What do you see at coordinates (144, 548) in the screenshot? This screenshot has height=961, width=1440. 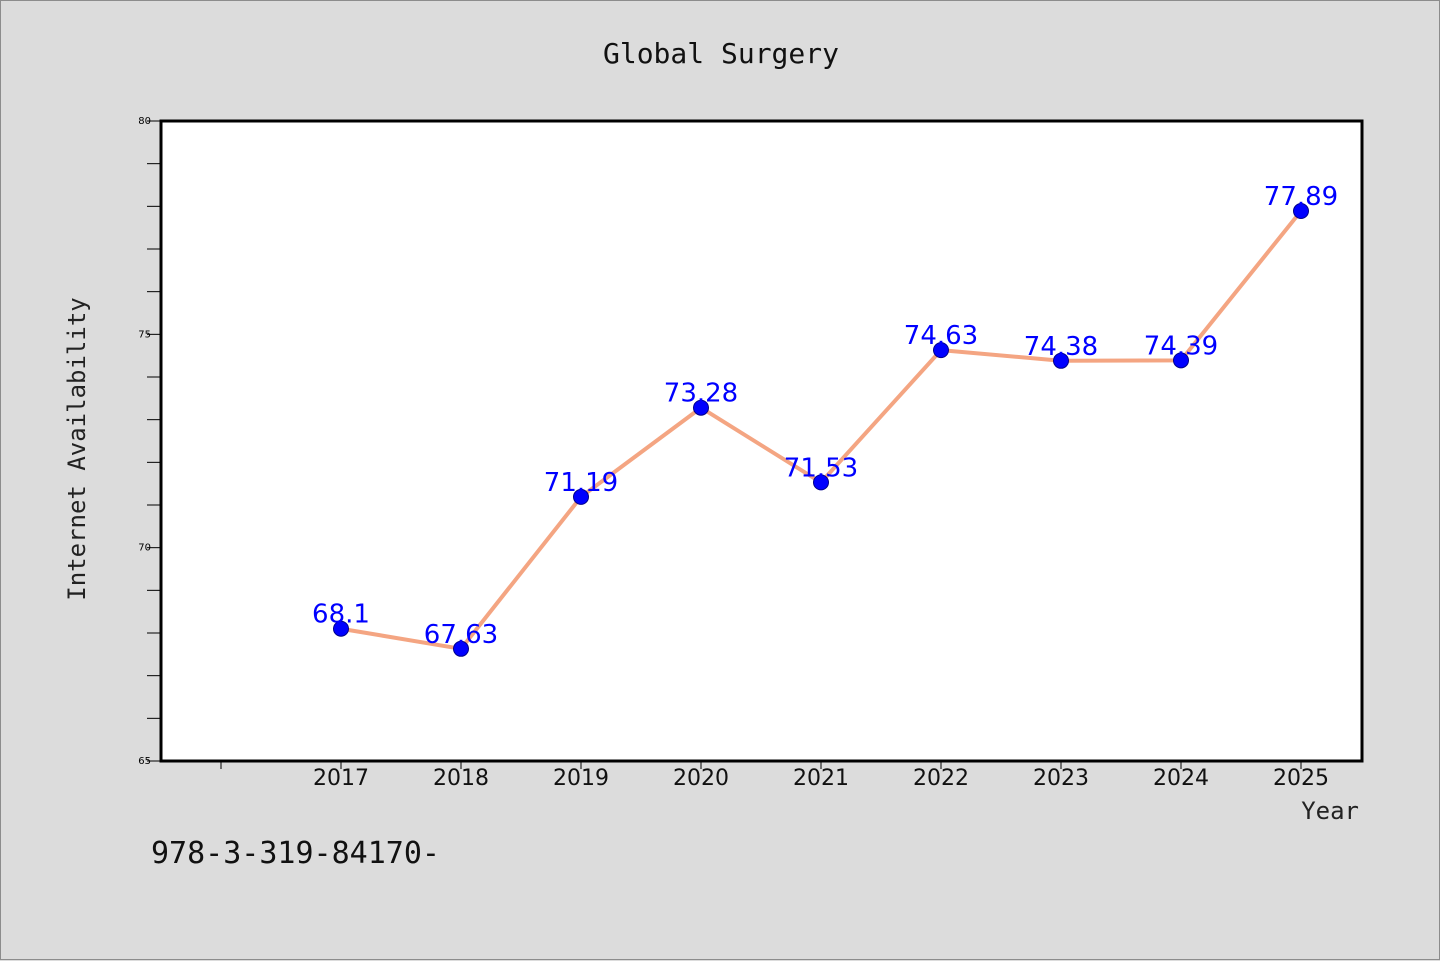 I see `y-tick-label: 70` at bounding box center [144, 548].